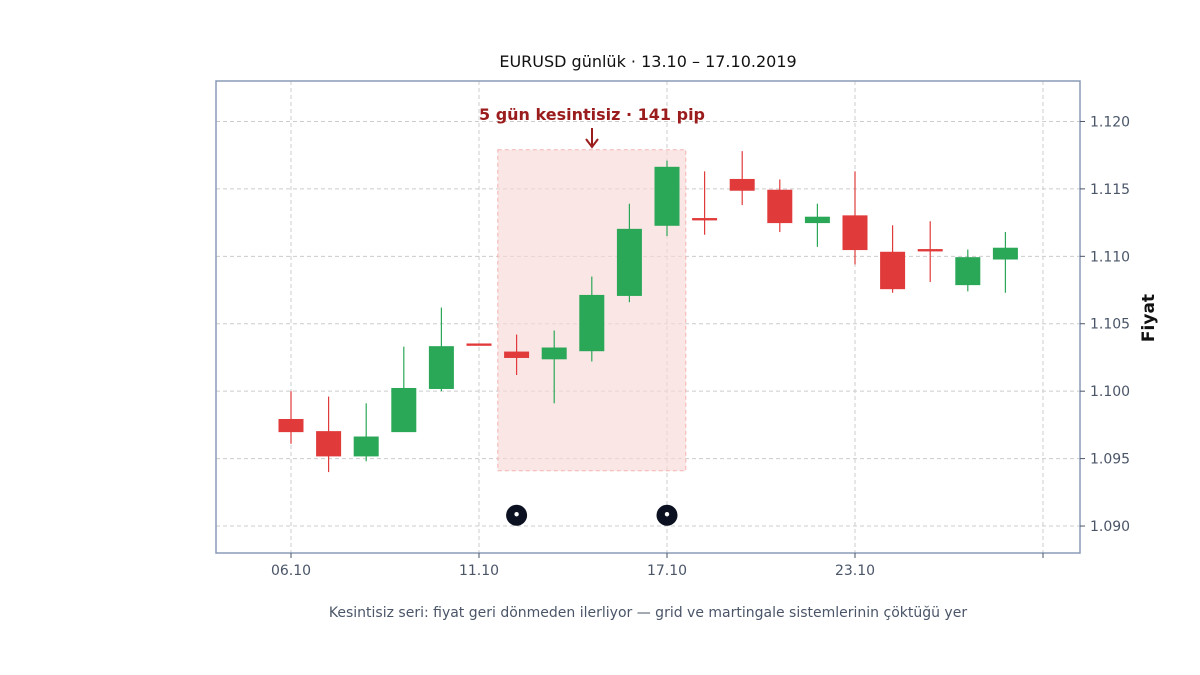 The width and height of the screenshot is (1200, 675). Describe the element at coordinates (479, 571) in the screenshot. I see `x-tick-label: 11.10` at that location.